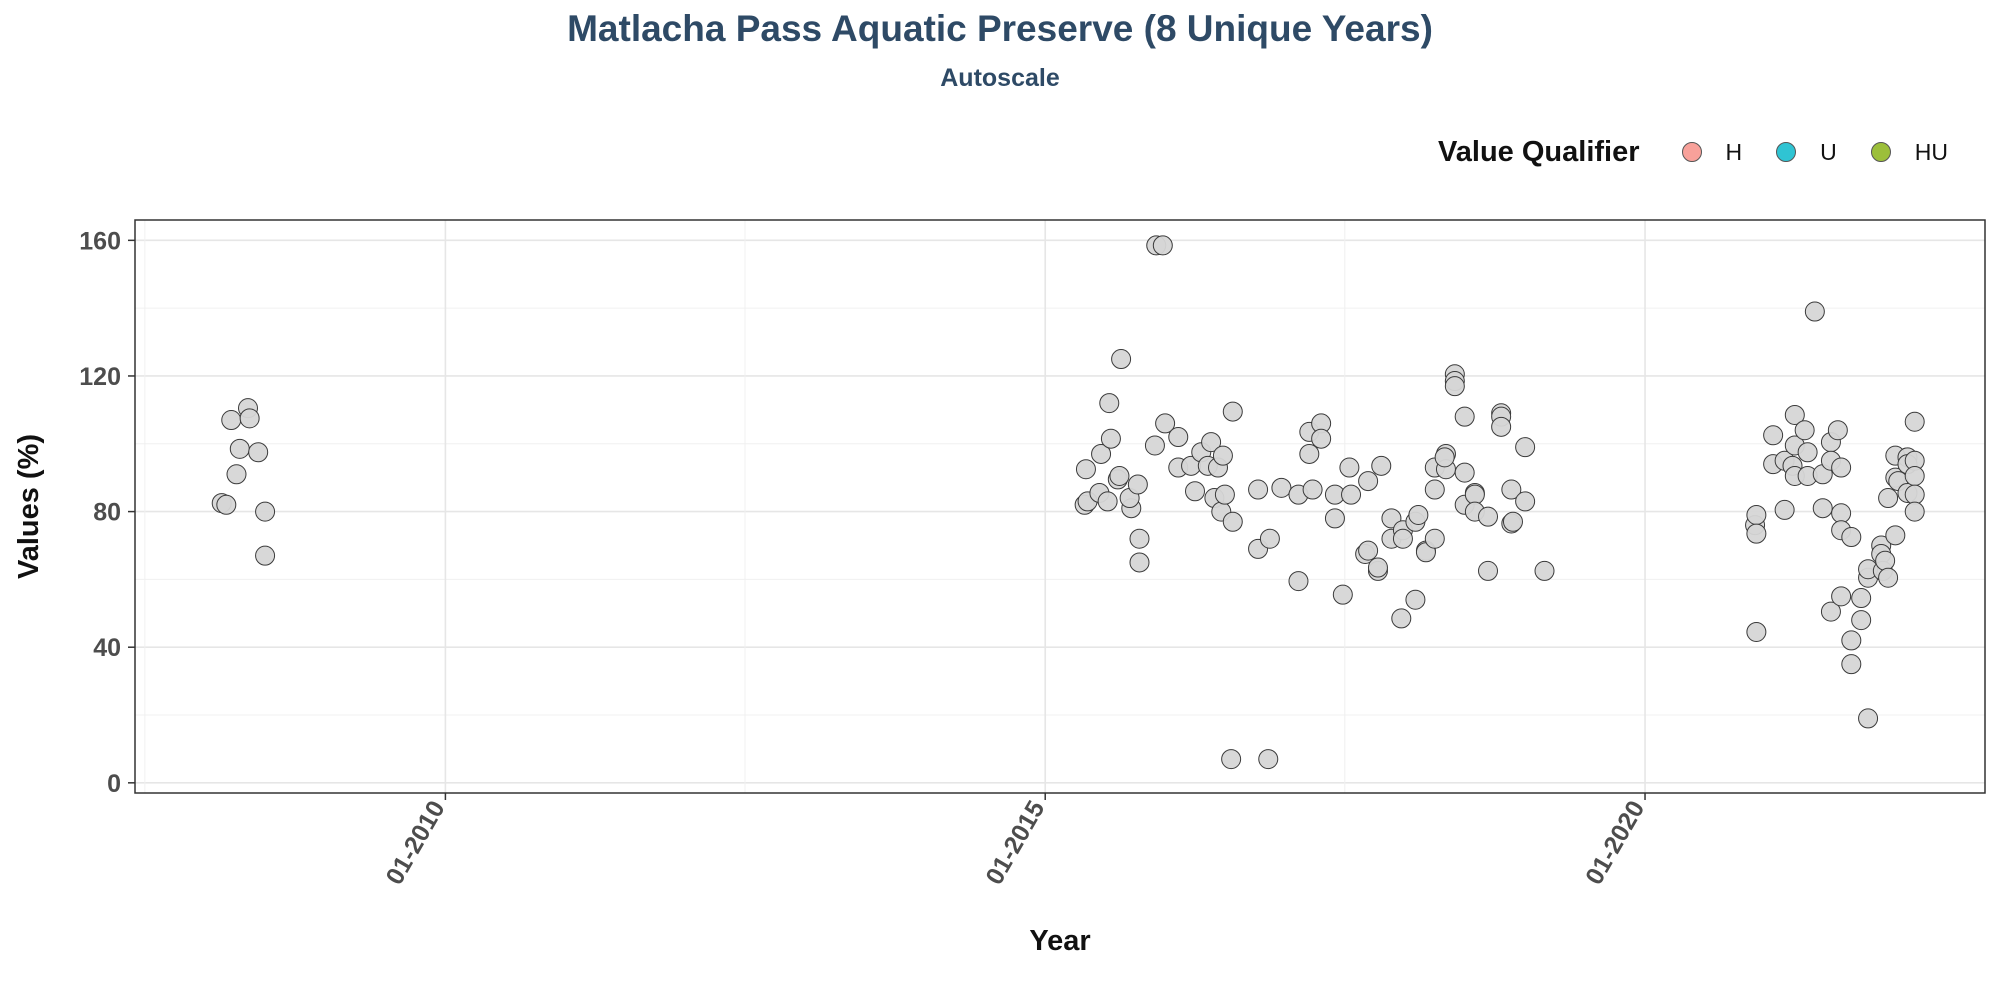 This screenshot has width=2000, height=1000. What do you see at coordinates (1880, 152) in the screenshot?
I see `legend-swatch-hu` at bounding box center [1880, 152].